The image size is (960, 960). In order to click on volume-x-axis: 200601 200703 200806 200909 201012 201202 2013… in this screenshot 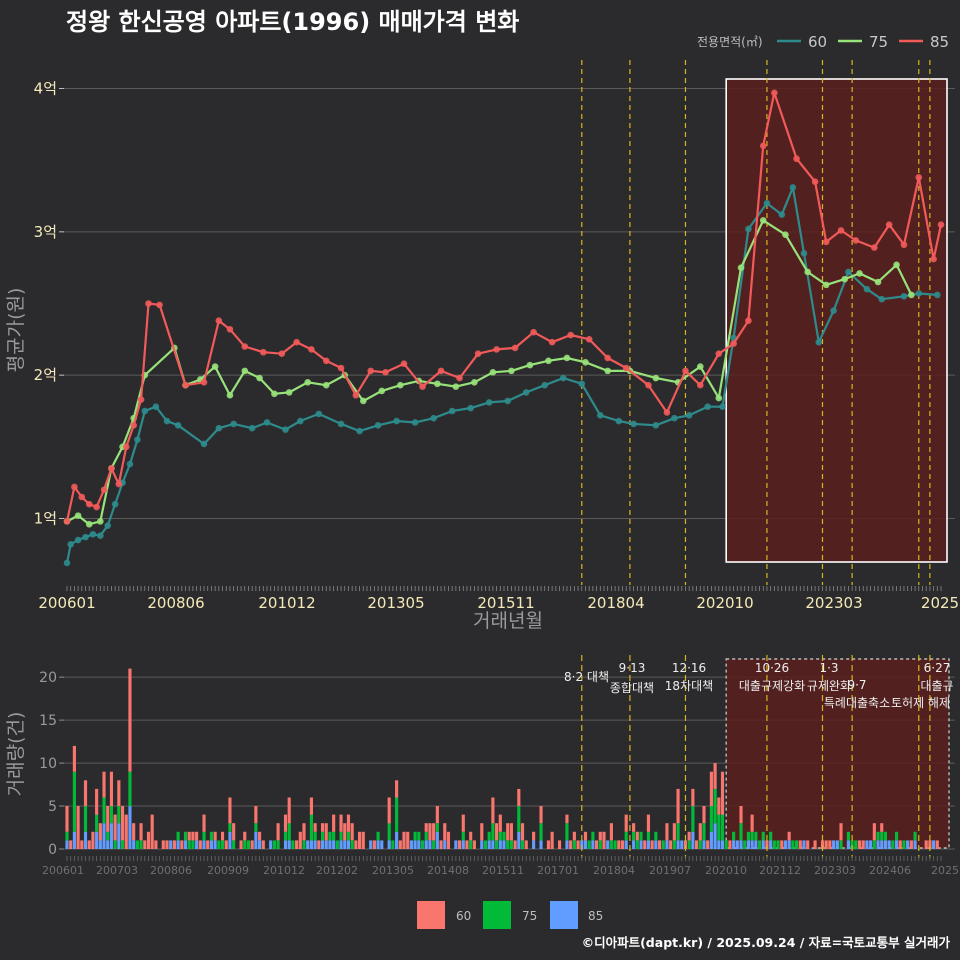, I will do `click(500, 866)`.